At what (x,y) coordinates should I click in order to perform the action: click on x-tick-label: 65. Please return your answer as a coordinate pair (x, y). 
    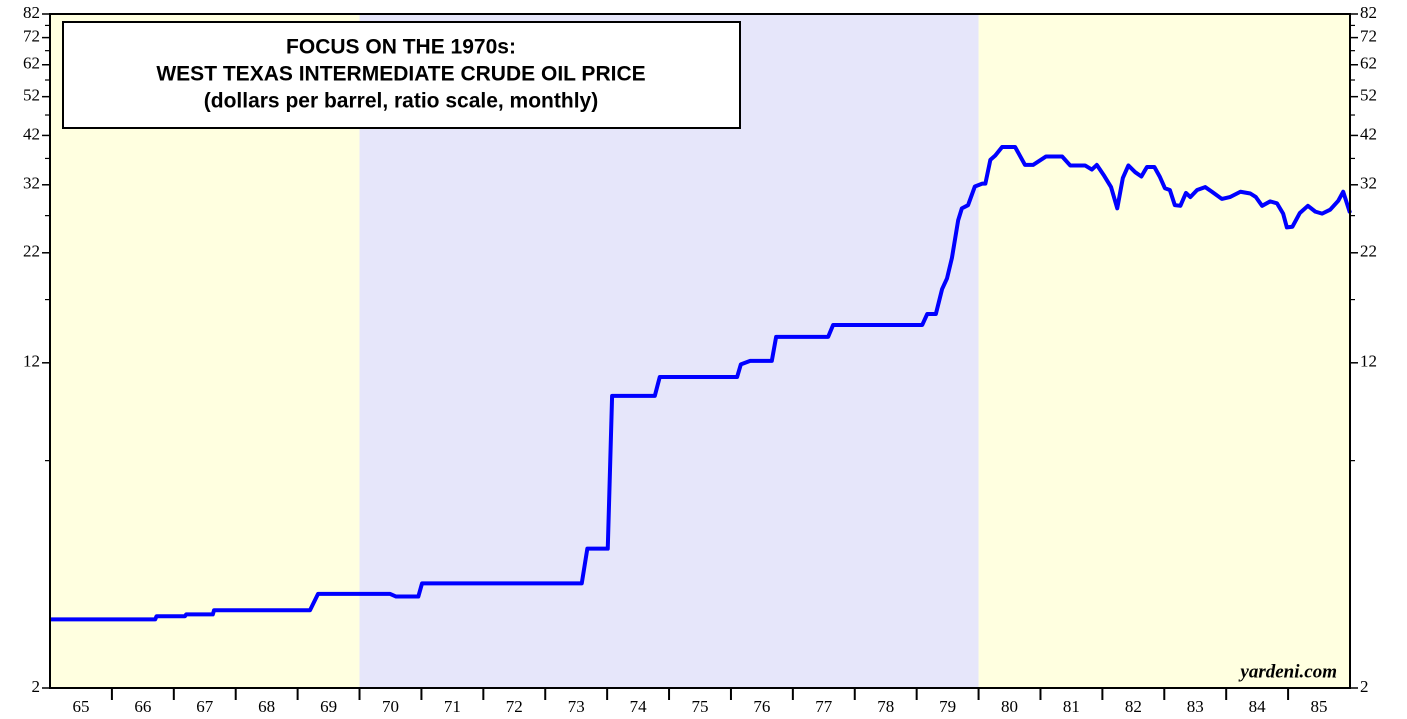
    Looking at the image, I should click on (80, 706).